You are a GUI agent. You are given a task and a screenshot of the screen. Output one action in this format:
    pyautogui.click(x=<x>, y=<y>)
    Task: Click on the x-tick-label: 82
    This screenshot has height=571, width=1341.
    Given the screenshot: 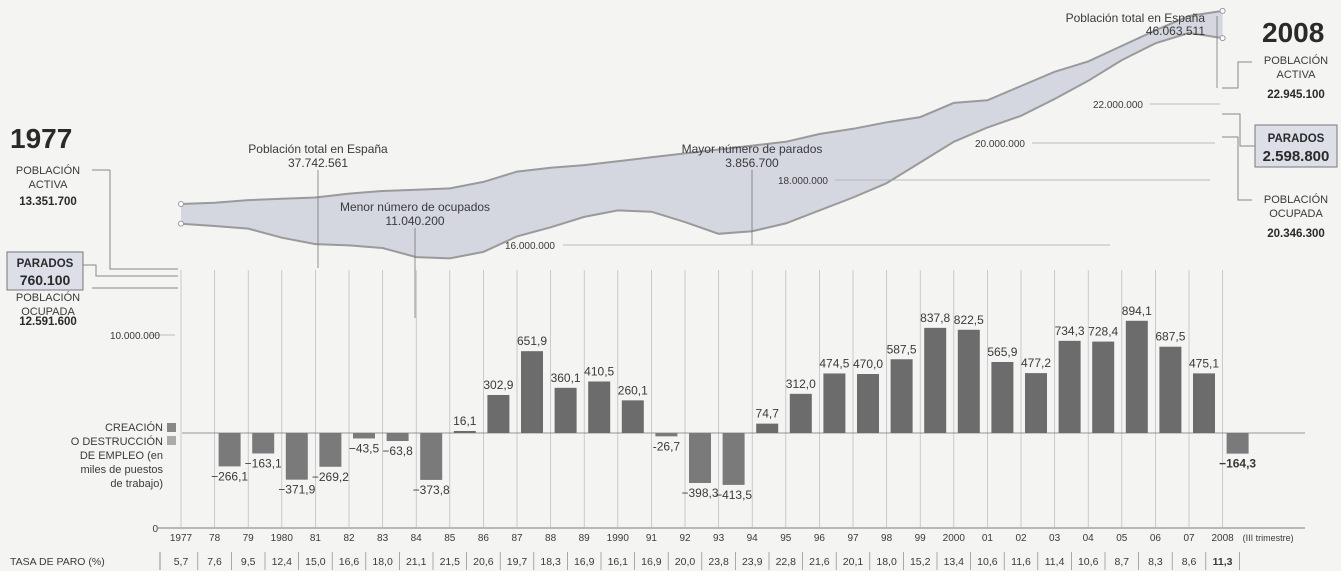 What is the action you would take?
    pyautogui.click(x=349, y=538)
    